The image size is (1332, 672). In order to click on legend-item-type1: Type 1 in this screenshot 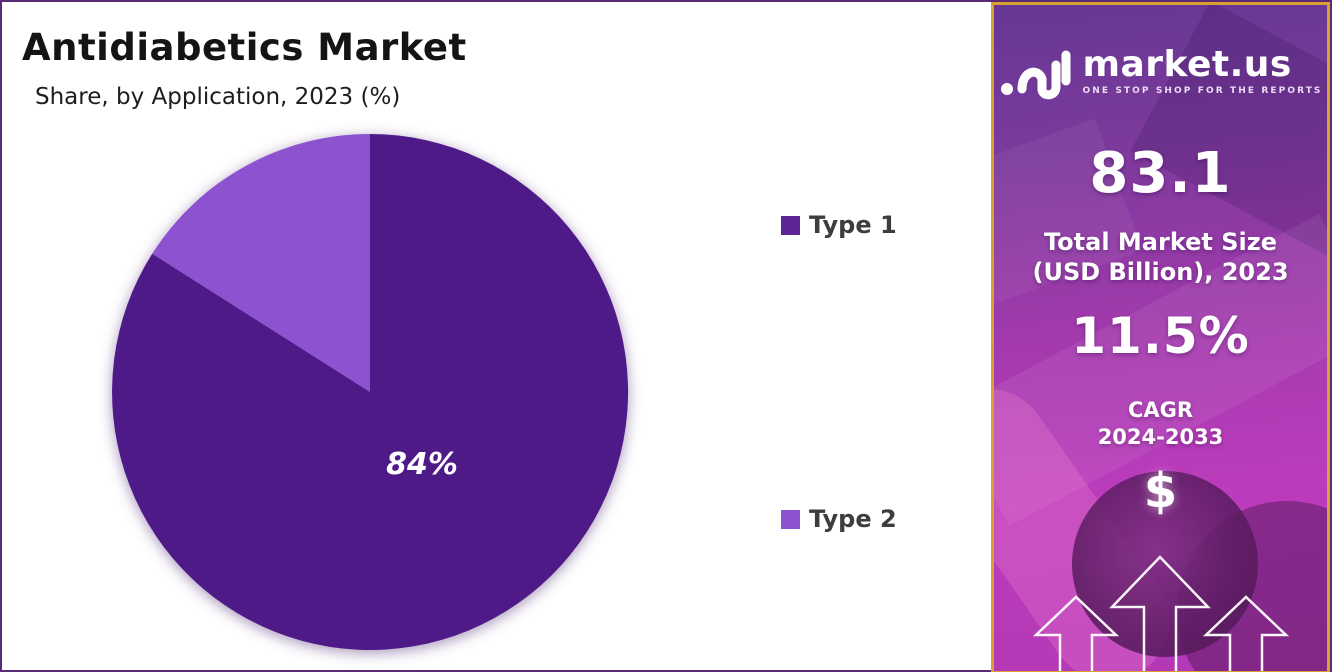, I will do `click(839, 225)`.